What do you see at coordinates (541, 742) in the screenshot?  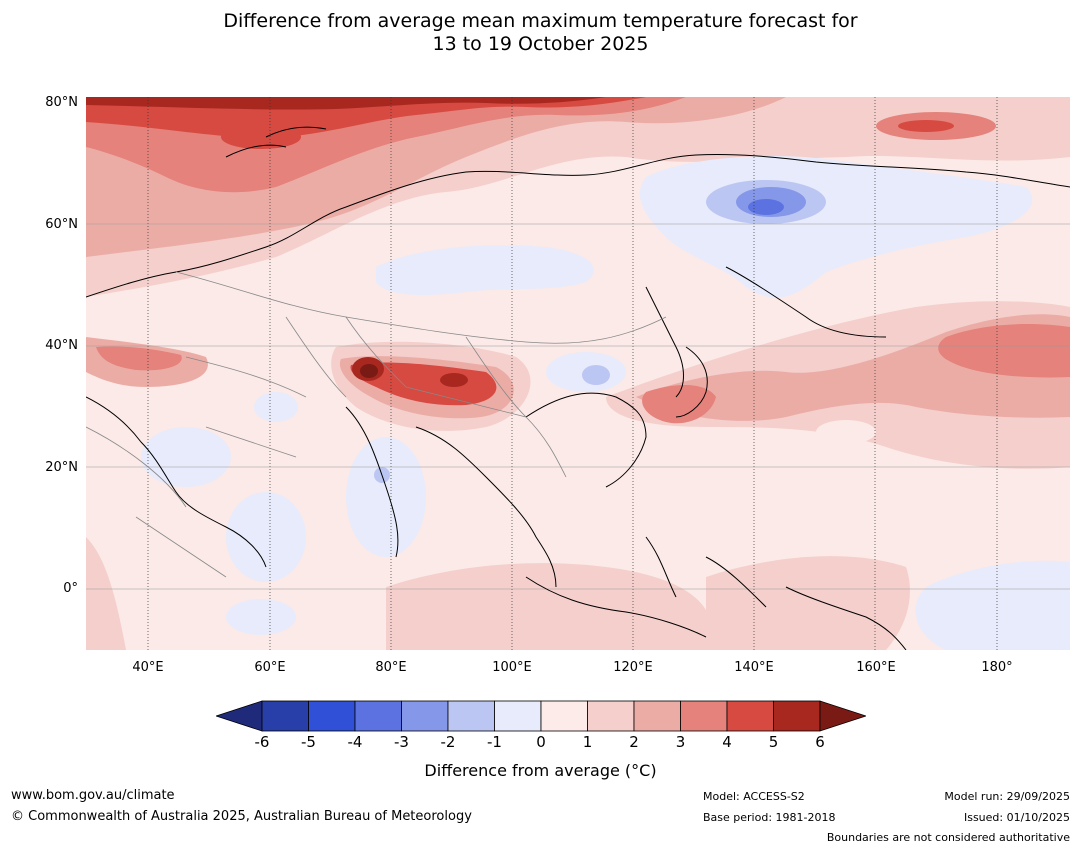 I see `colorbar-tick-label: 0` at bounding box center [541, 742].